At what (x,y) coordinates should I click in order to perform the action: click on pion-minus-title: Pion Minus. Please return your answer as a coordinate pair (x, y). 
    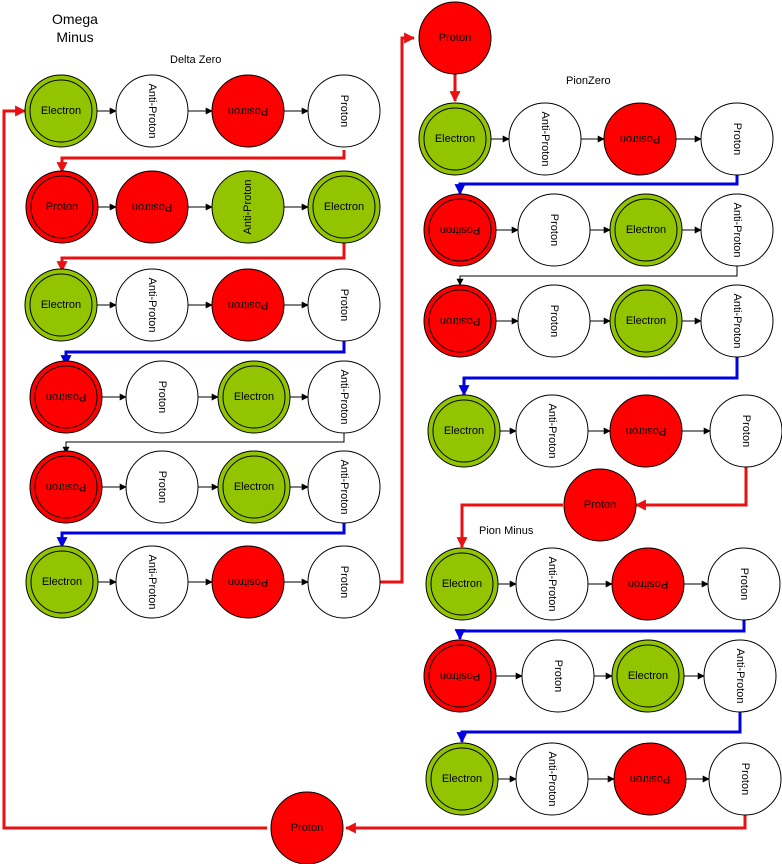
    Looking at the image, I should click on (506, 531).